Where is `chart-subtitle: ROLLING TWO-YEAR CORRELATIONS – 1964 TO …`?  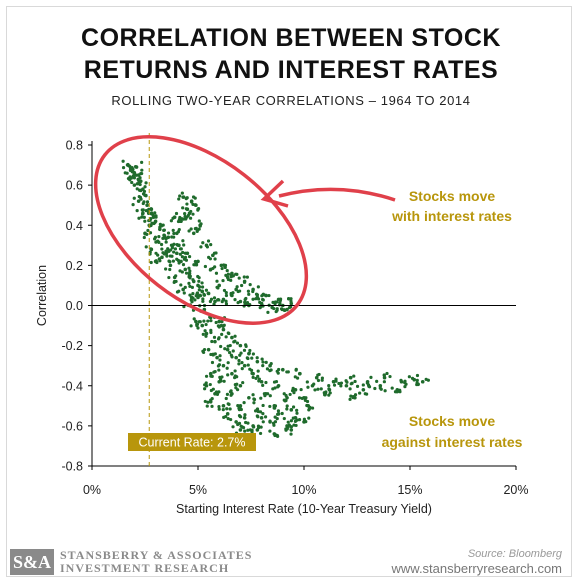
chart-subtitle: ROLLING TWO-YEAR CORRELATIONS – 1964 TO … is located at coordinates (291, 100).